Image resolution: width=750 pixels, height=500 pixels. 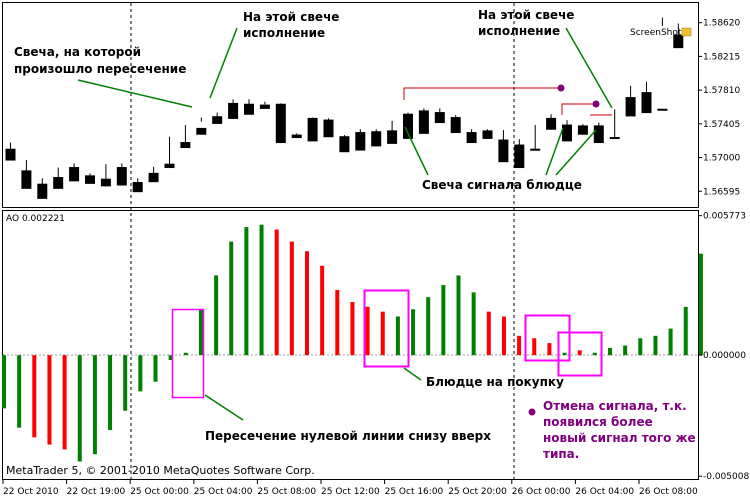 What do you see at coordinates (721, 125) in the screenshot?
I see `price-tick-label: 1.57405` at bounding box center [721, 125].